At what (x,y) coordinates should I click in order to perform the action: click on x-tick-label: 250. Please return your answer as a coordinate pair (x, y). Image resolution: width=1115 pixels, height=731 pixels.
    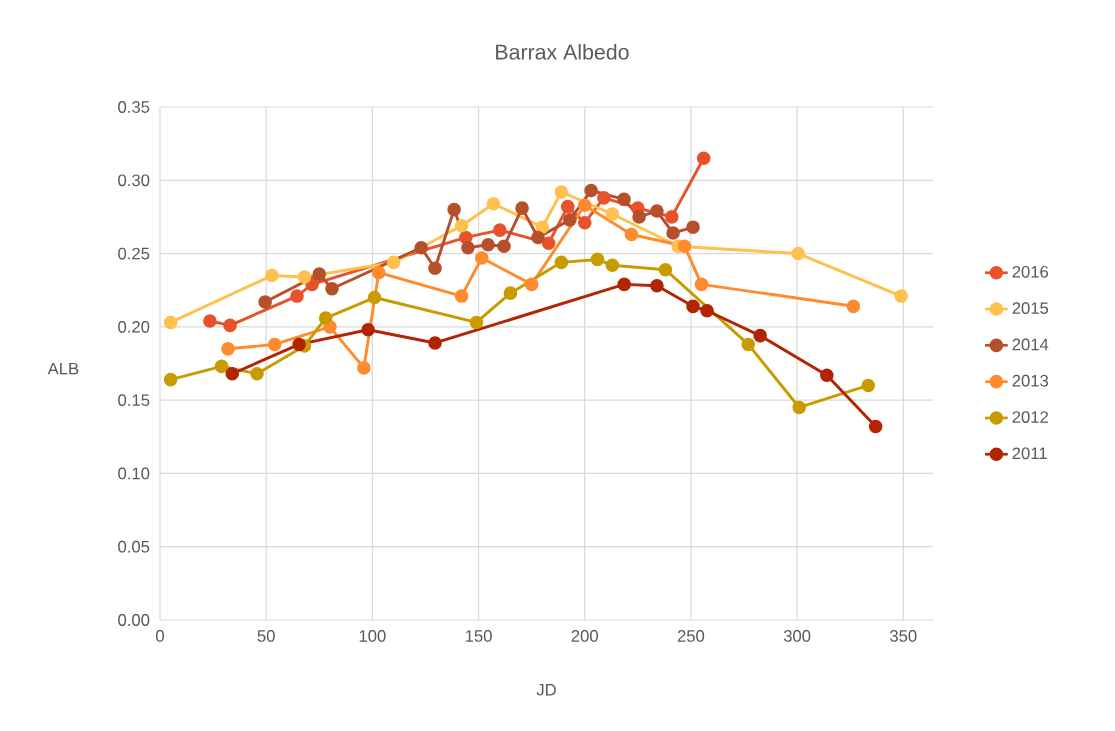
    Looking at the image, I should click on (691, 636).